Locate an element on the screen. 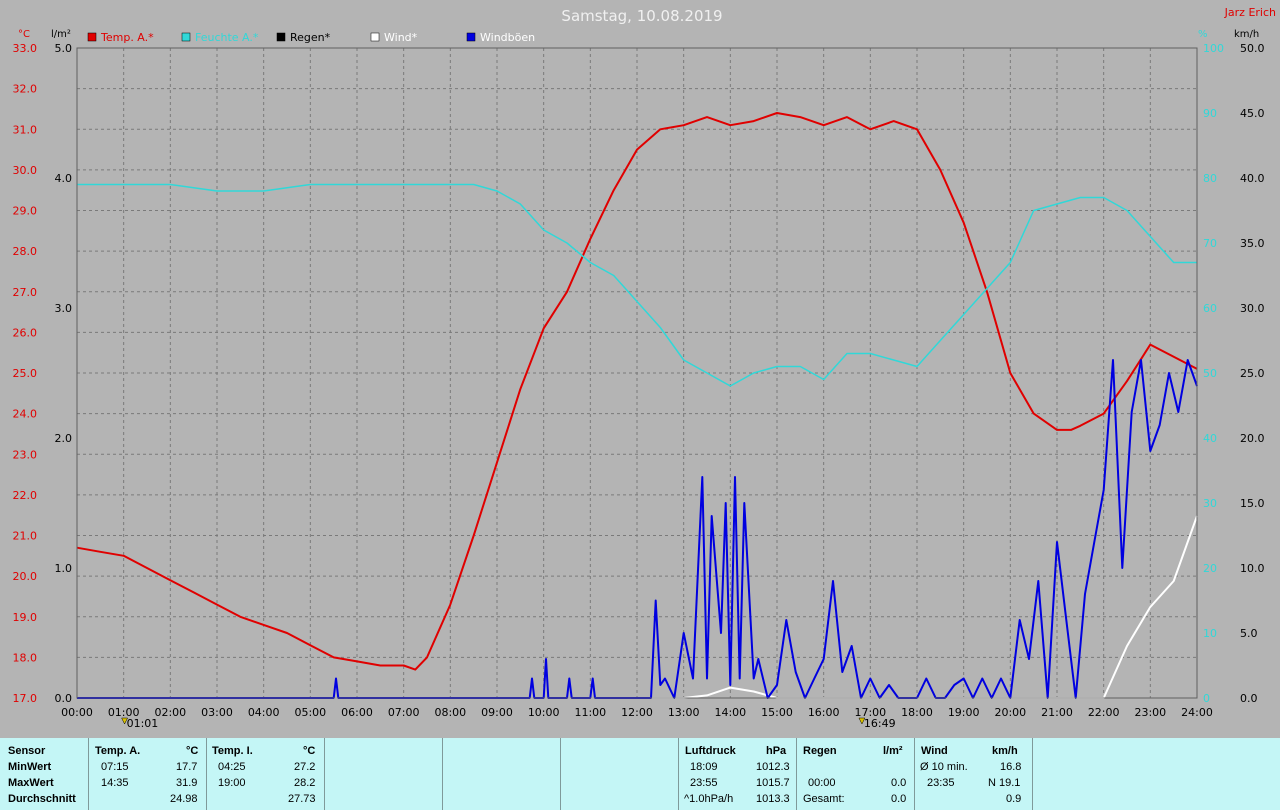  wind-tick-label: 30.0 is located at coordinates (1252, 308).